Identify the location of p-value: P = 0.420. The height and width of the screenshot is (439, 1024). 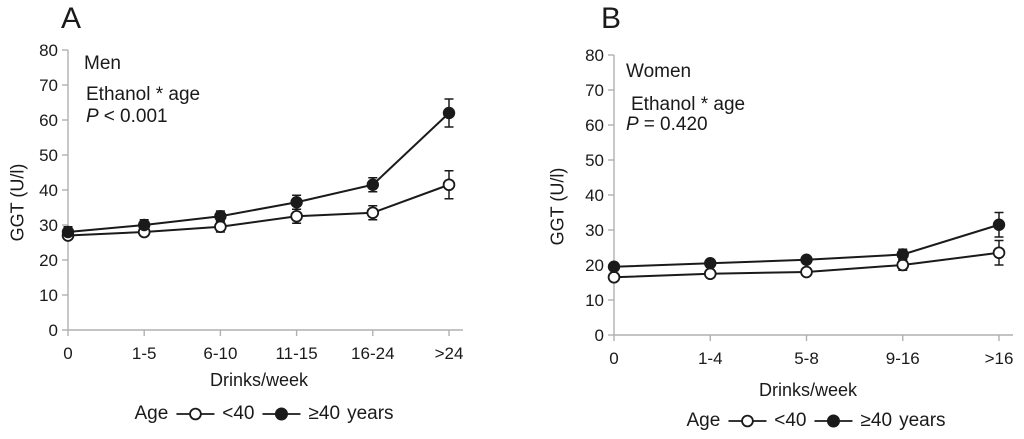
(667, 124).